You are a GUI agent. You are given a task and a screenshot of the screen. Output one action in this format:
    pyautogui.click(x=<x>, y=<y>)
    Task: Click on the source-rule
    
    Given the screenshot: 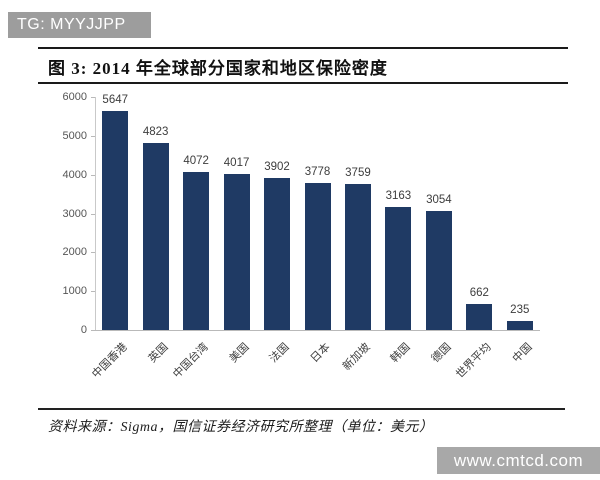 What is the action you would take?
    pyautogui.click(x=301, y=409)
    